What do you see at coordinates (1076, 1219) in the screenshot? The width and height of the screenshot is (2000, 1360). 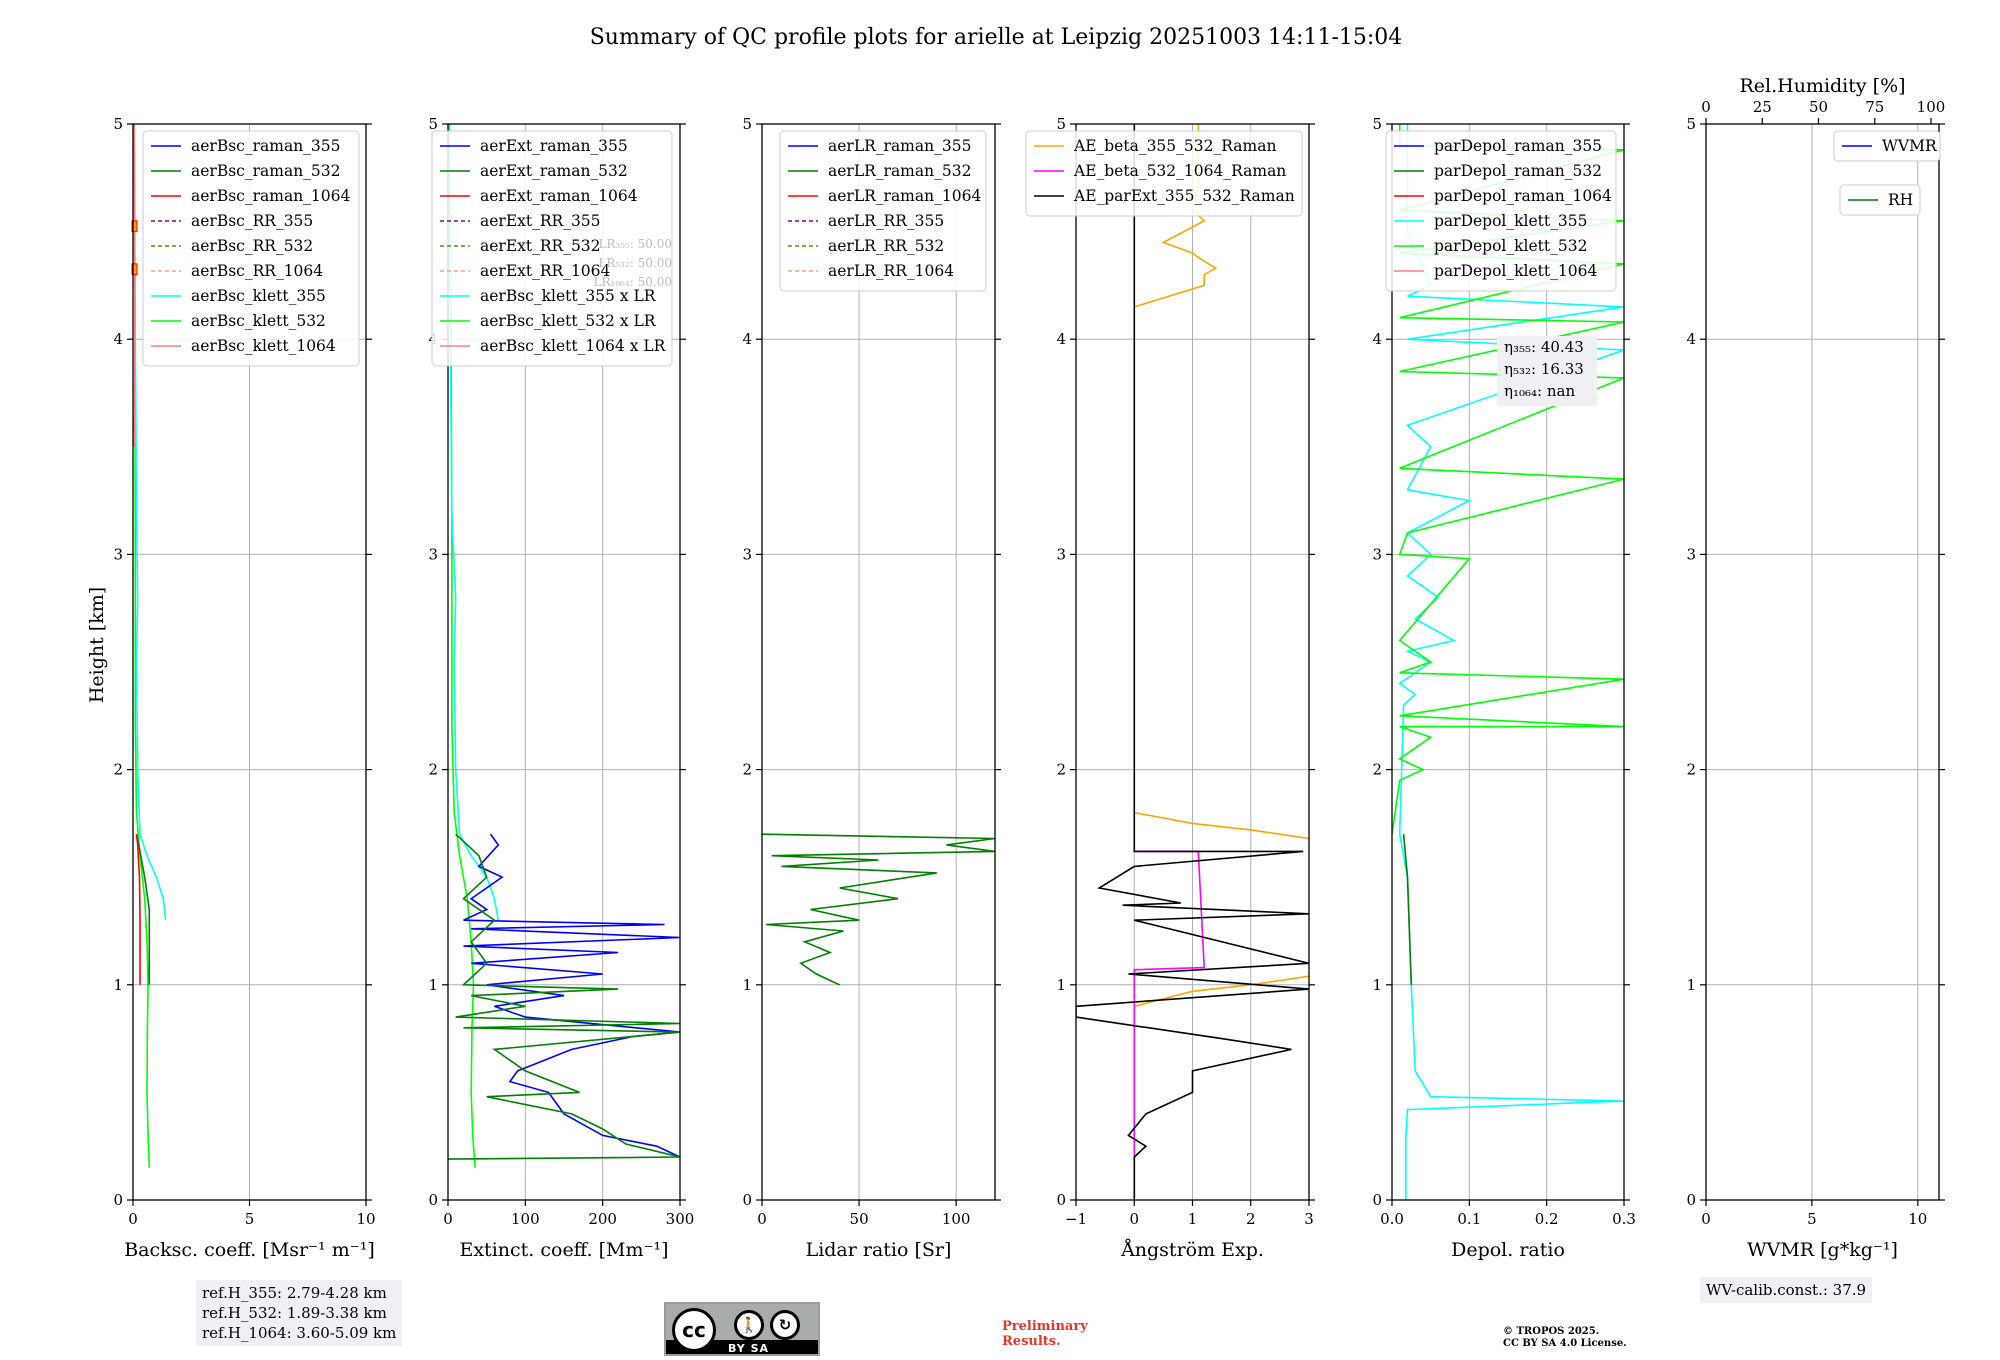 I see `x-tick-label: −1` at bounding box center [1076, 1219].